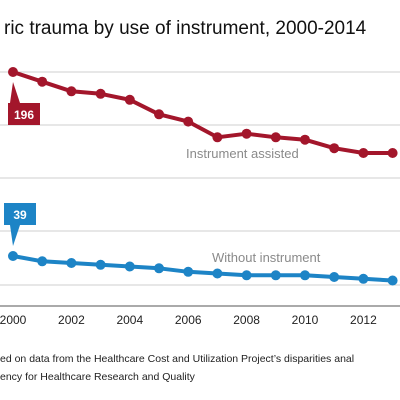 The height and width of the screenshot is (400, 400). I want to click on source-note-line-2: ency for Healthcare Research and Quality, so click(97, 377).